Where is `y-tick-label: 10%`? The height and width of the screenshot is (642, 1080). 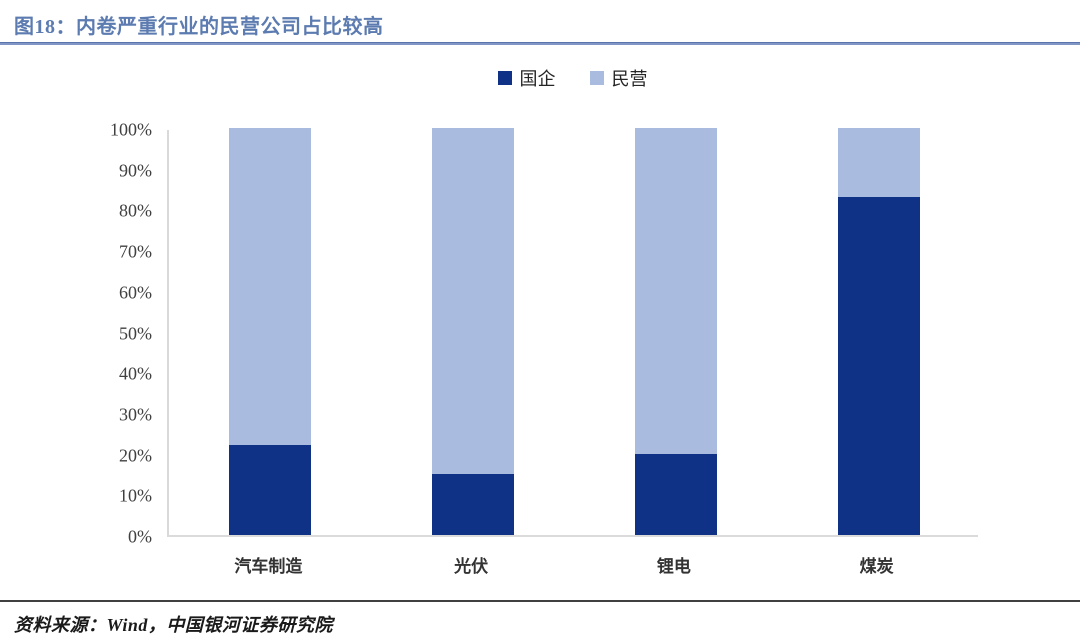 y-tick-label: 10% is located at coordinates (135, 495).